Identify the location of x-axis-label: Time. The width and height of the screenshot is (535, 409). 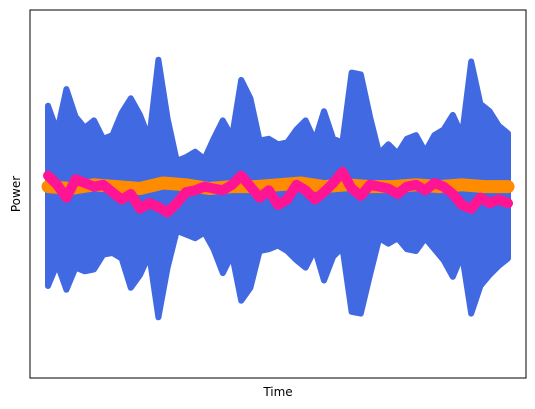
(277, 392).